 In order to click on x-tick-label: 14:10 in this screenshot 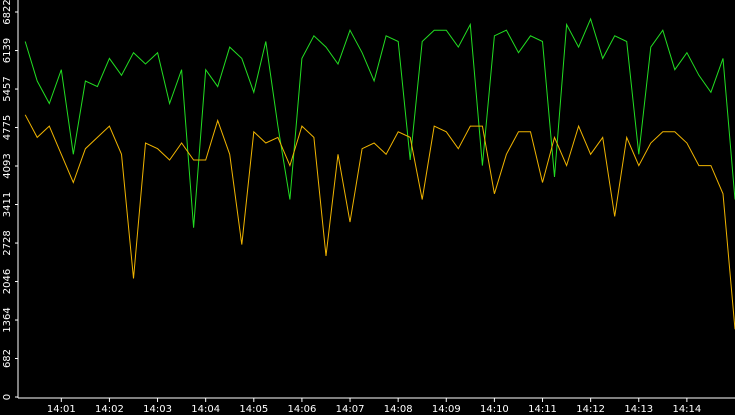, I will do `click(494, 409)`.